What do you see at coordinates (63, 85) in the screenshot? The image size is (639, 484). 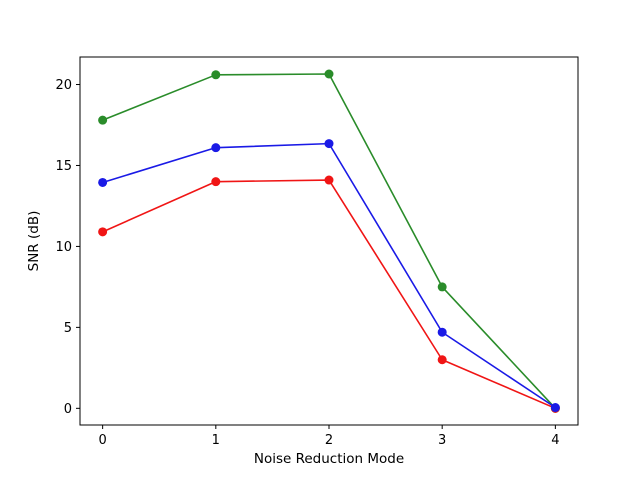 I see `y-tick-label: 20` at bounding box center [63, 85].